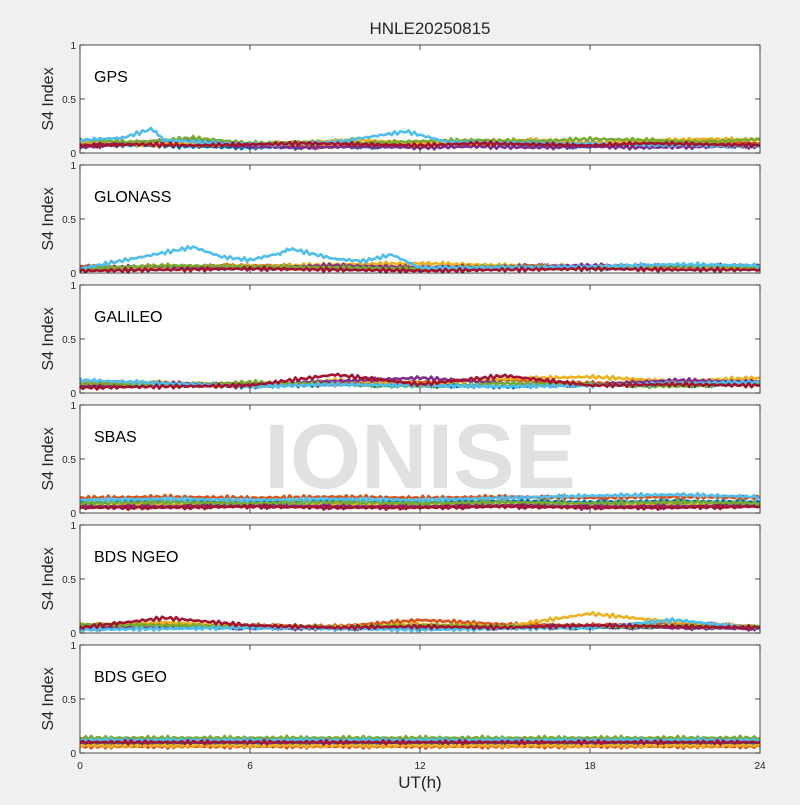  I want to click on panel-label: BDS GEO, so click(130, 677).